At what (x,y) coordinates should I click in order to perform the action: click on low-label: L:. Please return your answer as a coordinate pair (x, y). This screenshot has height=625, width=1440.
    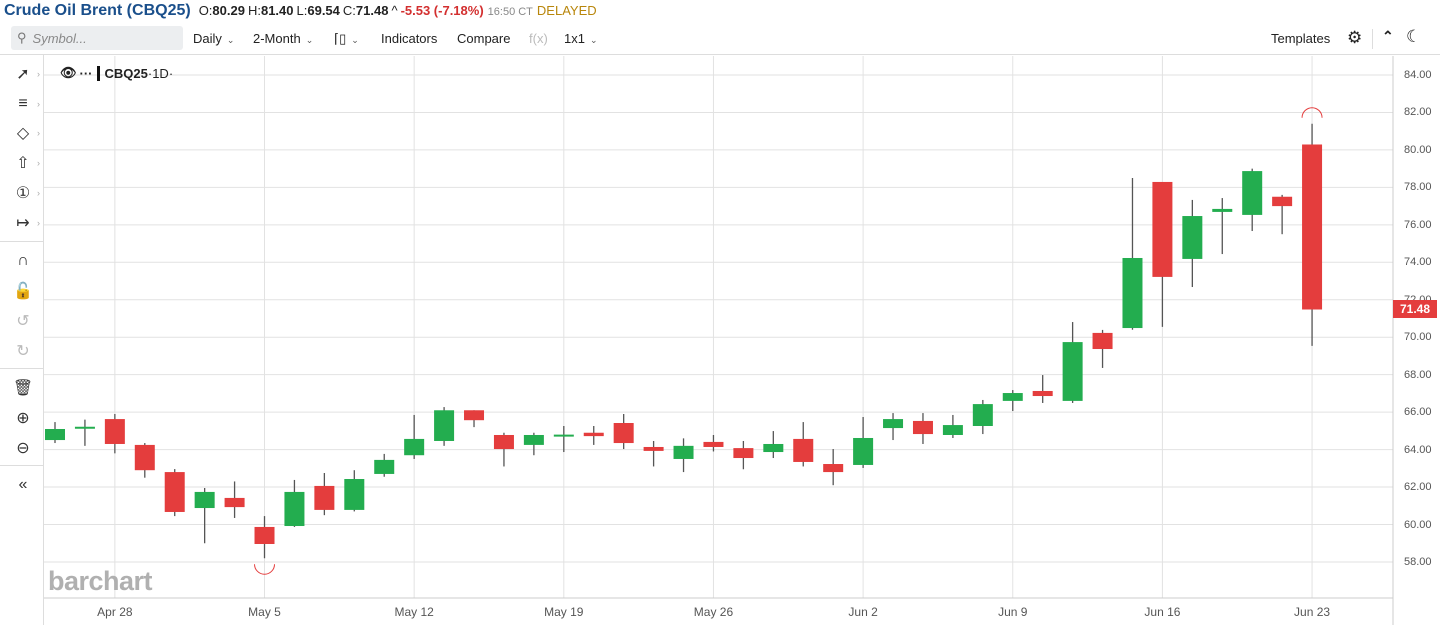
    Looking at the image, I should click on (302, 10).